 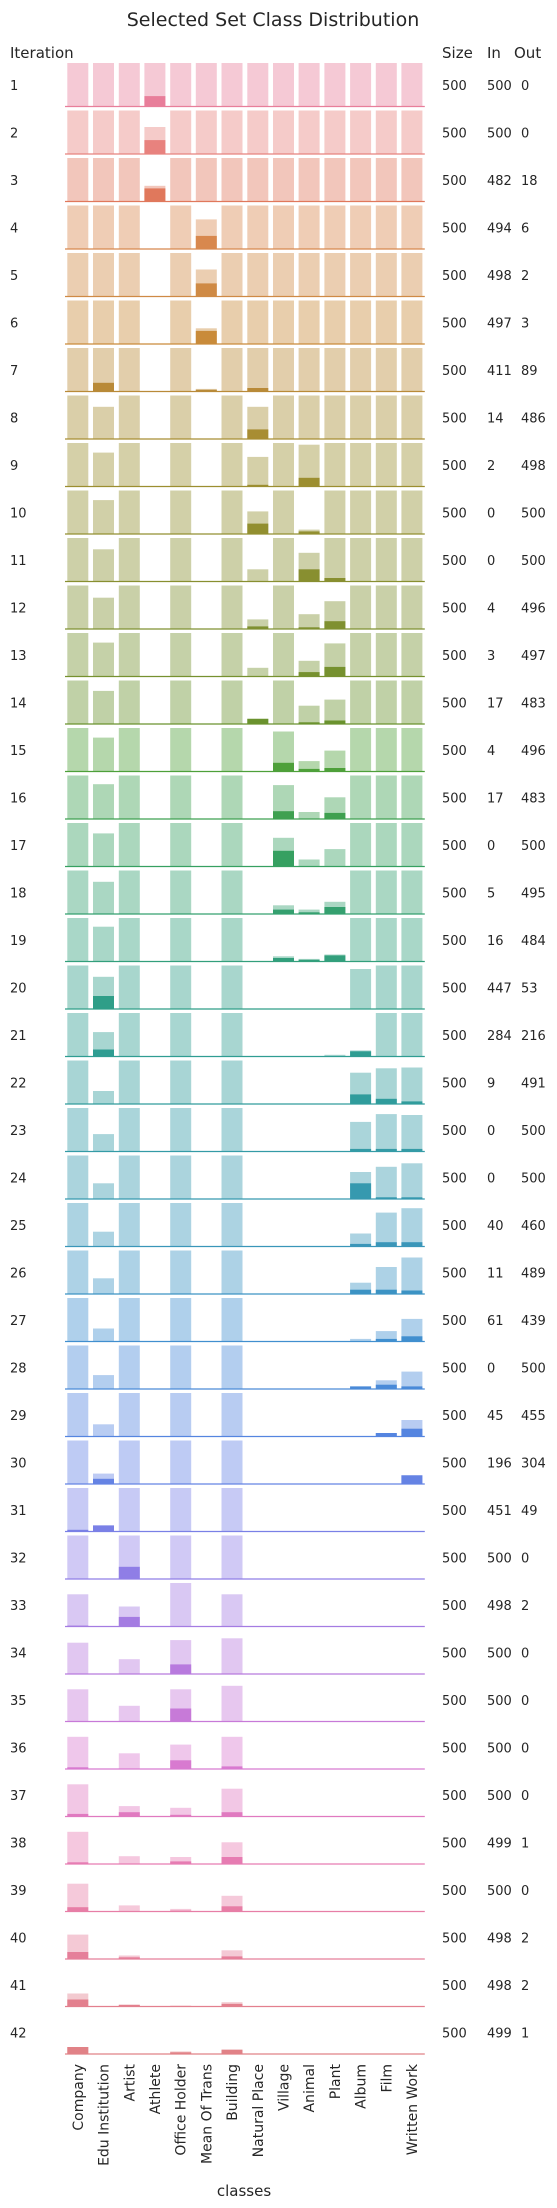 I want to click on iteration-row-4: 4 500 494 6, so click(x=269, y=227).